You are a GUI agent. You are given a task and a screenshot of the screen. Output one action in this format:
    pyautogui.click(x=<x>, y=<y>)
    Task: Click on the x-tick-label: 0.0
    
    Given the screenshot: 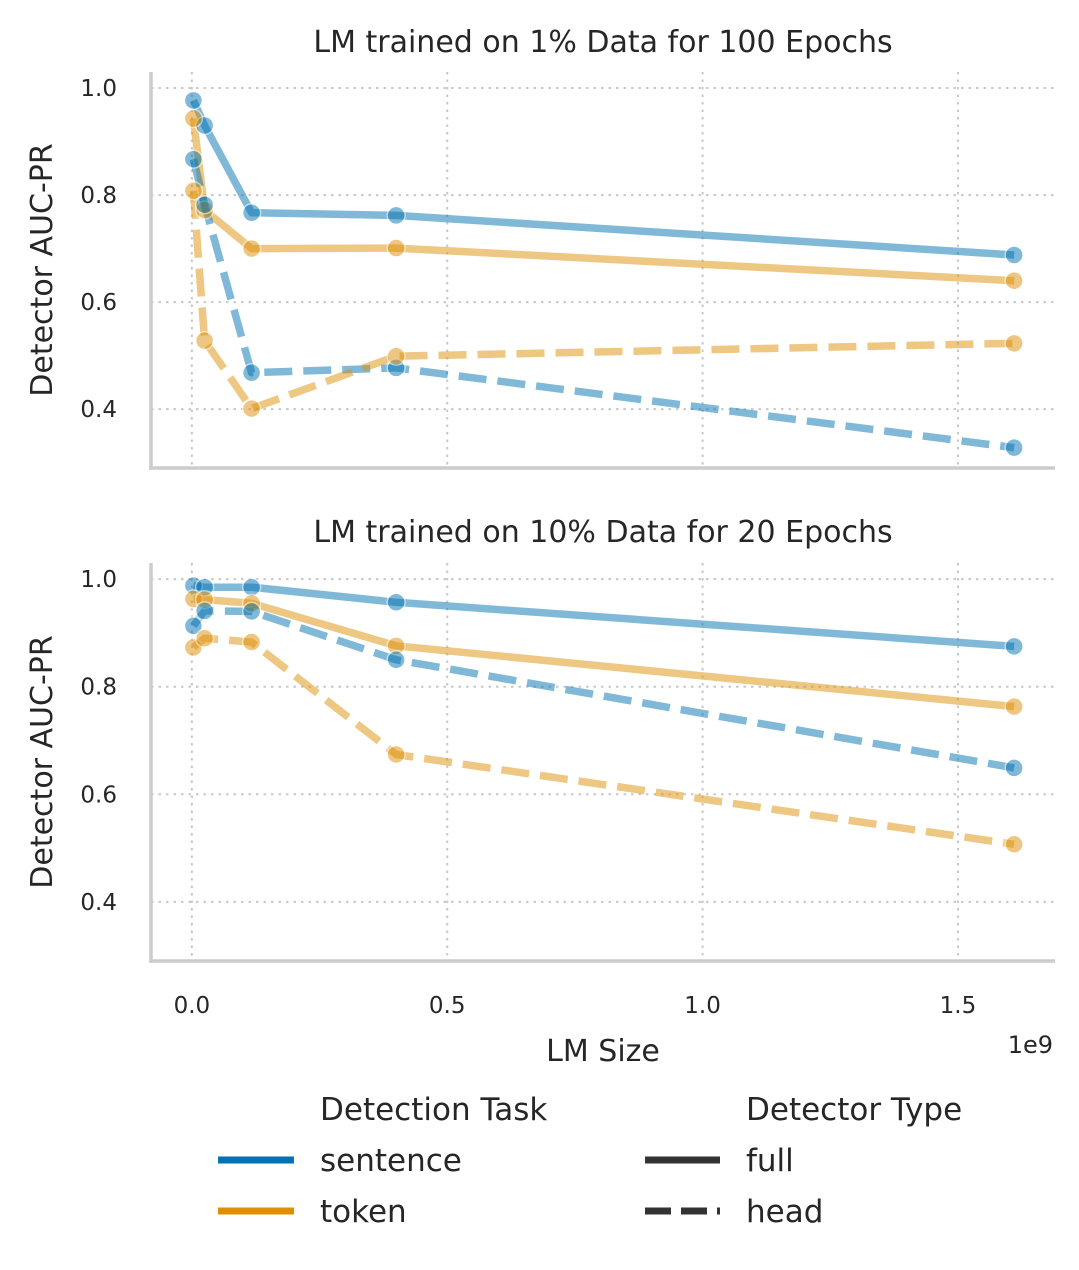 What is the action you would take?
    pyautogui.click(x=192, y=1006)
    